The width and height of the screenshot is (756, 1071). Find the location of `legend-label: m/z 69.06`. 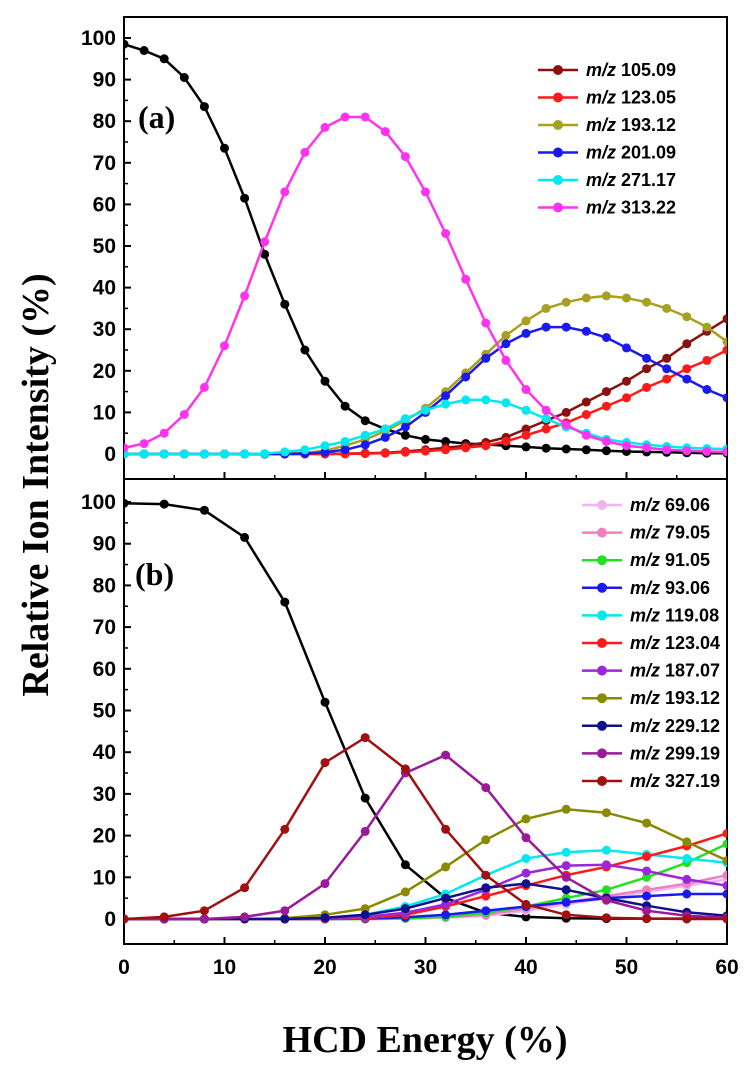

legend-label: m/z 69.06 is located at coordinates (670, 505).